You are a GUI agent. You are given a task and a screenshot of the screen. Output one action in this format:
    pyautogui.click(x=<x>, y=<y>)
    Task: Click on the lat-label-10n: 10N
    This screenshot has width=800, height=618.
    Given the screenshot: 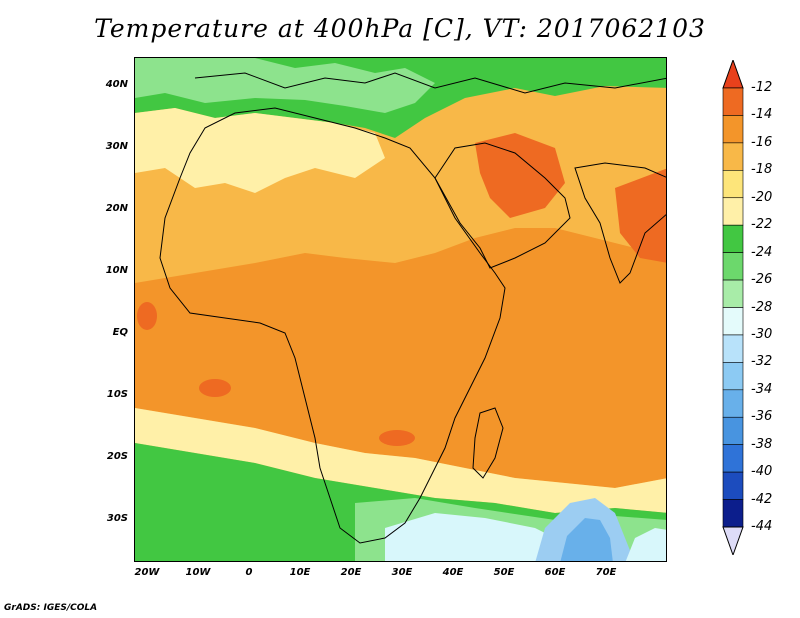 What is the action you would take?
    pyautogui.click(x=116, y=270)
    